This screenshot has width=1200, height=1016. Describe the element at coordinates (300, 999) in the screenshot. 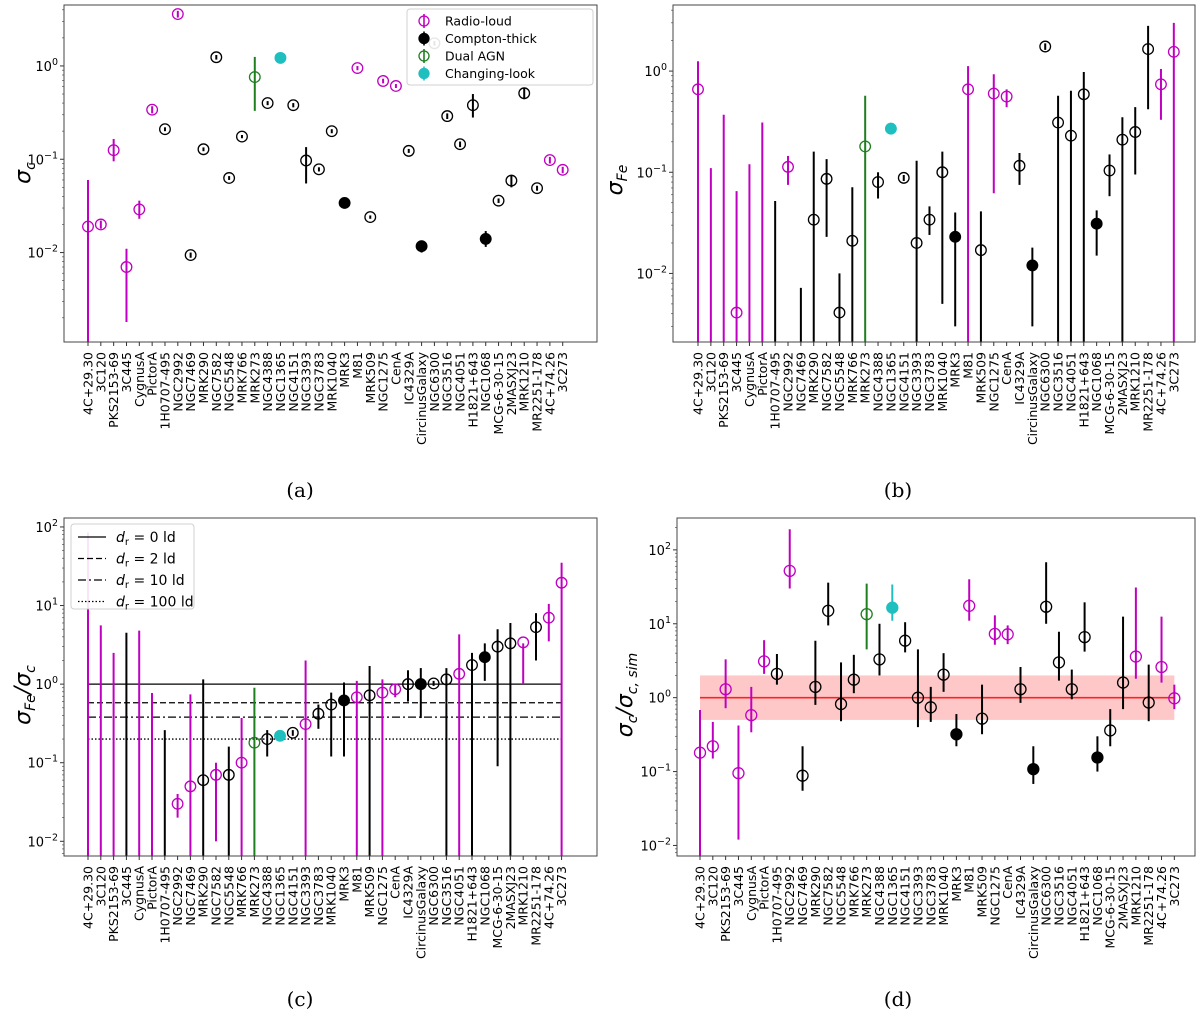

I see `caption-c: (c)` at that location.